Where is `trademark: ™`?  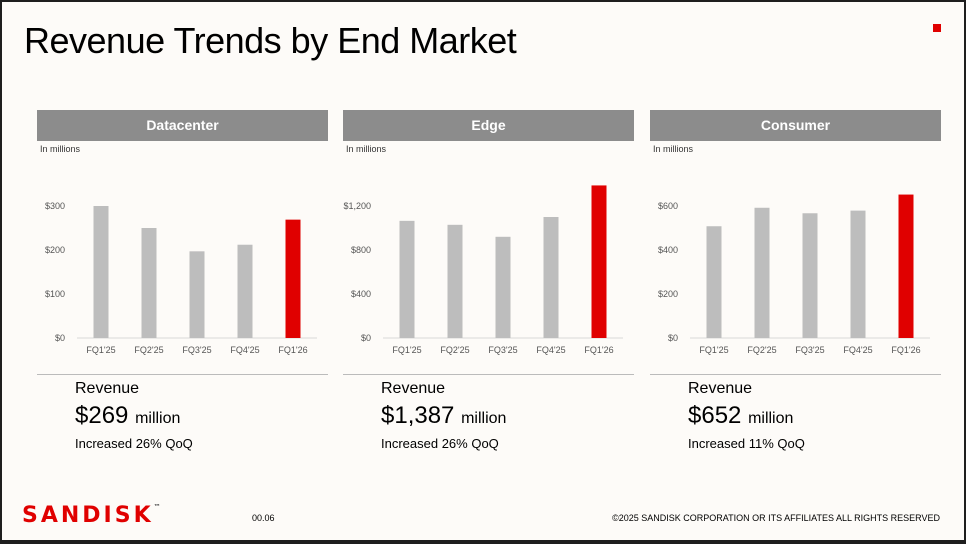
trademark: ™ is located at coordinates (157, 507).